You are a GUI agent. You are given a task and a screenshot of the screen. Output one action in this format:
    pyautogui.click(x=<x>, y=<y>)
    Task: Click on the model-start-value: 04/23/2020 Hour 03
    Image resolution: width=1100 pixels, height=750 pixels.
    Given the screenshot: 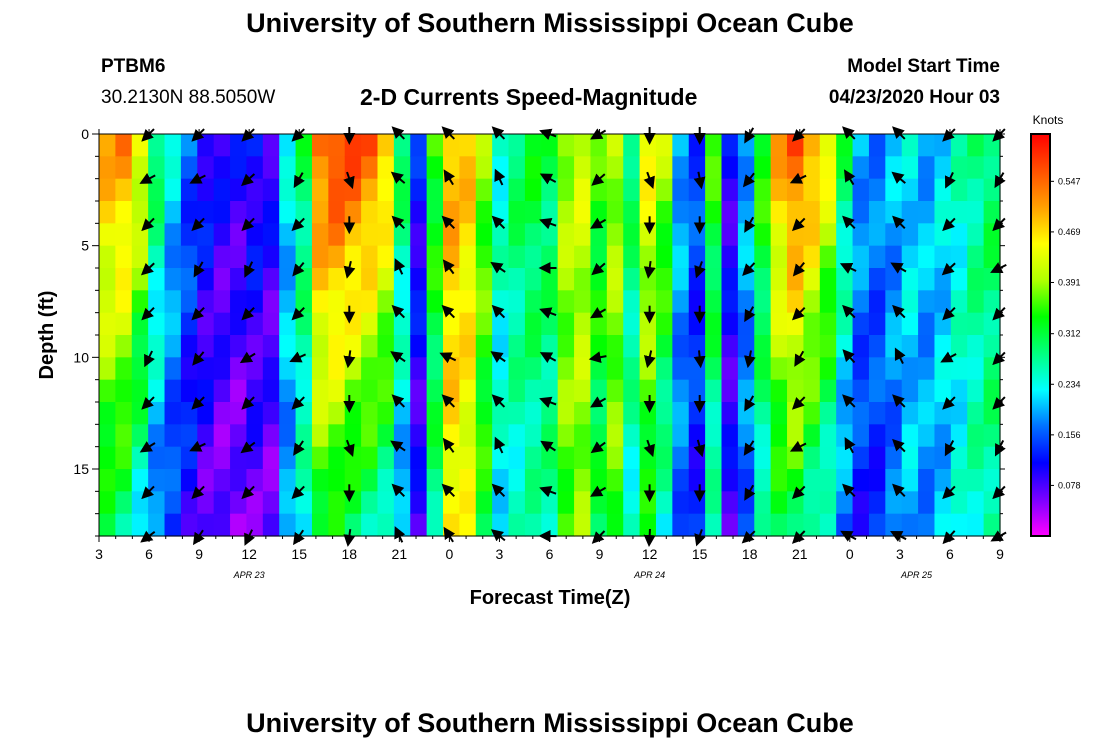 What is the action you would take?
    pyautogui.click(x=914, y=97)
    